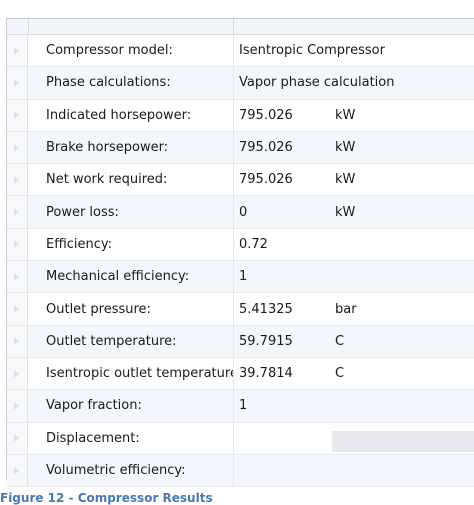  What do you see at coordinates (312, 51) in the screenshot?
I see `property-value: Isentropic Compressor` at bounding box center [312, 51].